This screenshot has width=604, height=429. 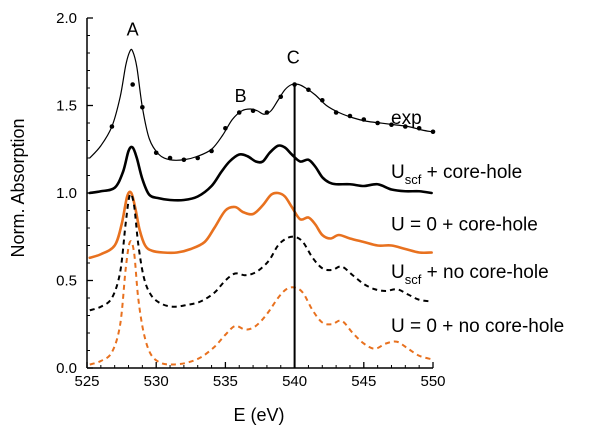 I want to click on peak-label-a: A, so click(x=133, y=30).